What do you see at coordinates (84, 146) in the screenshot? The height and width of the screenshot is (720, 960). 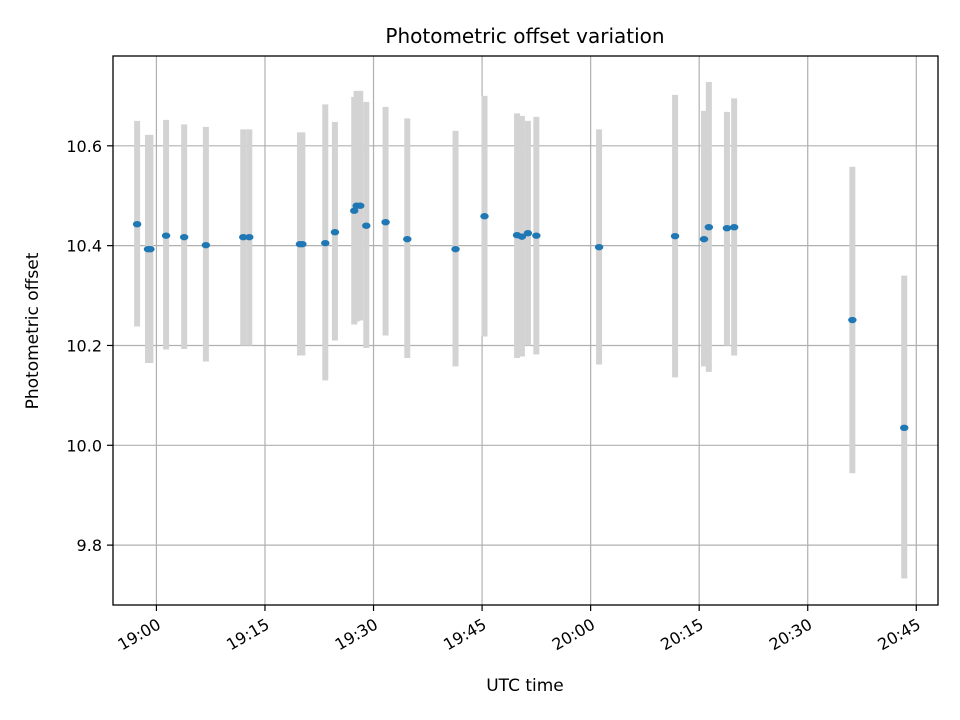 I see `y-tick-label: 10.6` at bounding box center [84, 146].